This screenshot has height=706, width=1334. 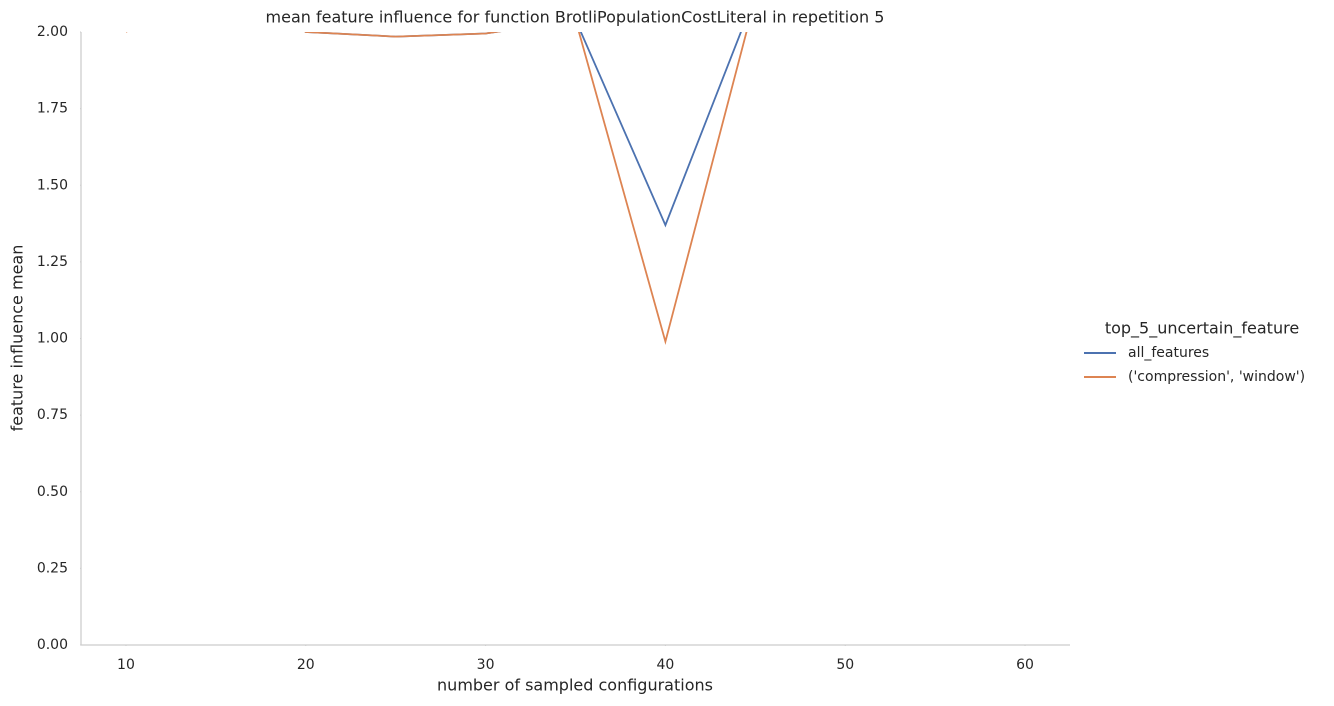 What do you see at coordinates (52, 262) in the screenshot?
I see `y-tick-label: 1.25` at bounding box center [52, 262].